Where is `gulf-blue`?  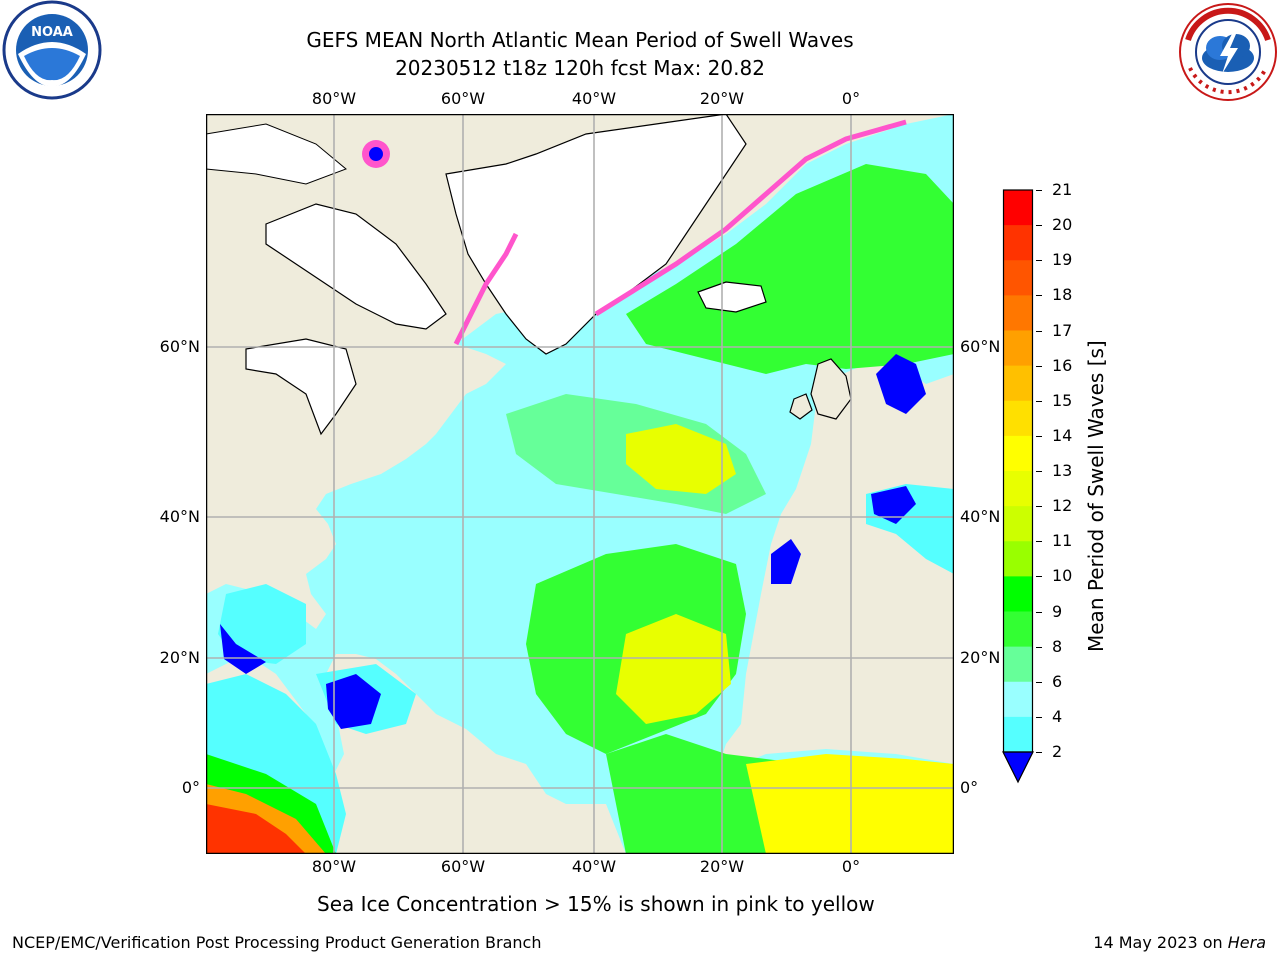 gulf-blue is located at coordinates (243, 649).